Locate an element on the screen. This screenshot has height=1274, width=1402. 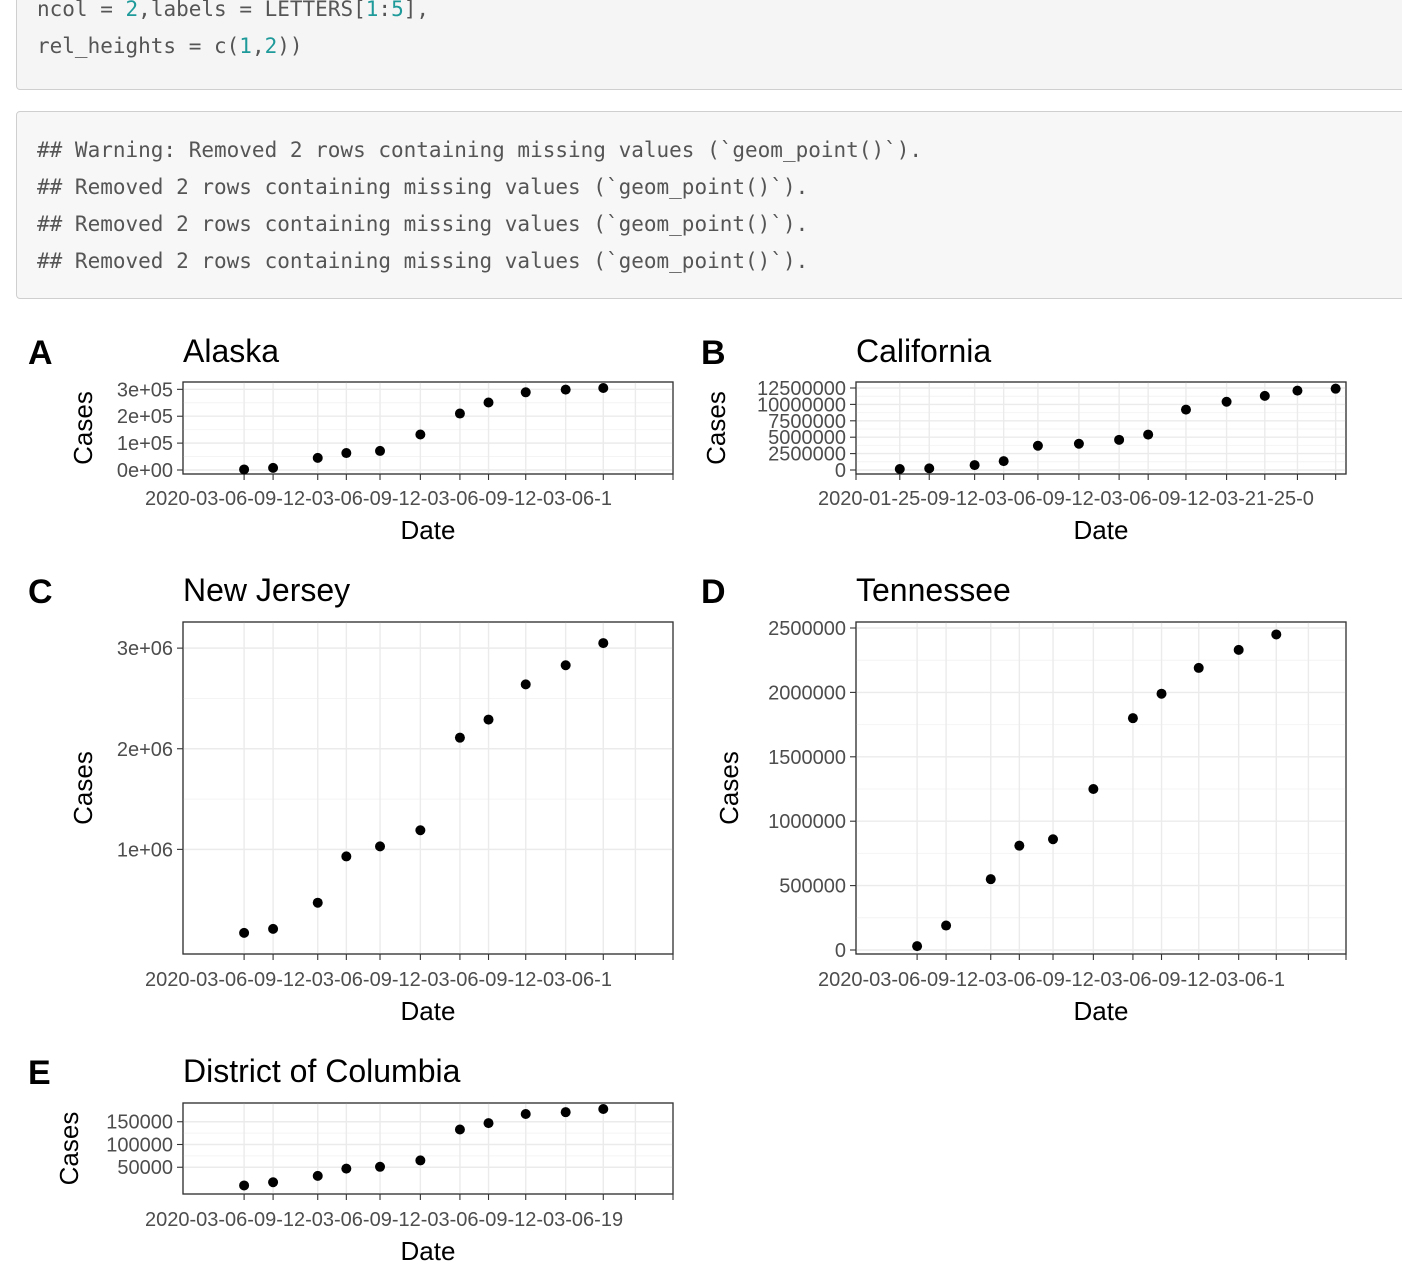
plot-tag: D is located at coordinates (713, 592).